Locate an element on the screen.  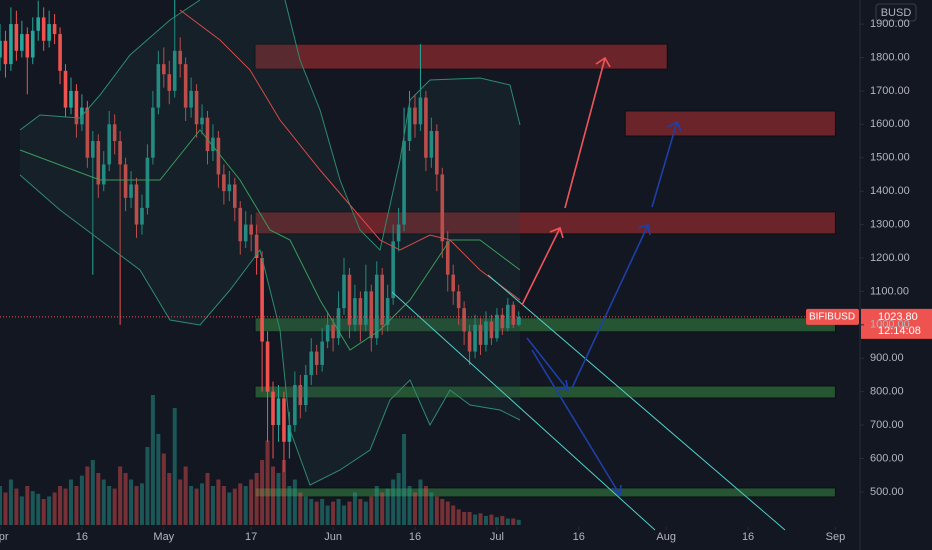
y-tick-label: 900.00 is located at coordinates (887, 358).